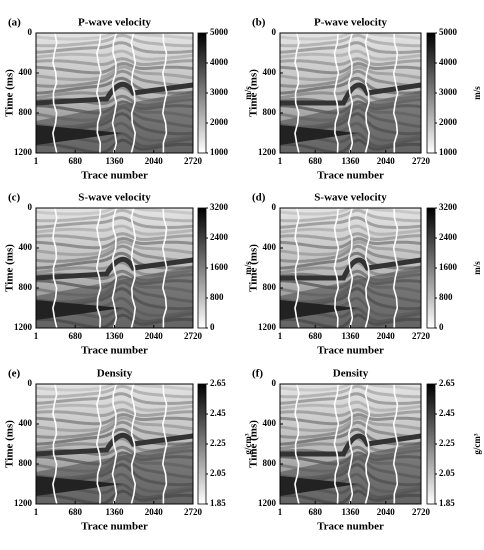  What do you see at coordinates (257, 374) in the screenshot?
I see `panel-label: (f)` at bounding box center [257, 374].